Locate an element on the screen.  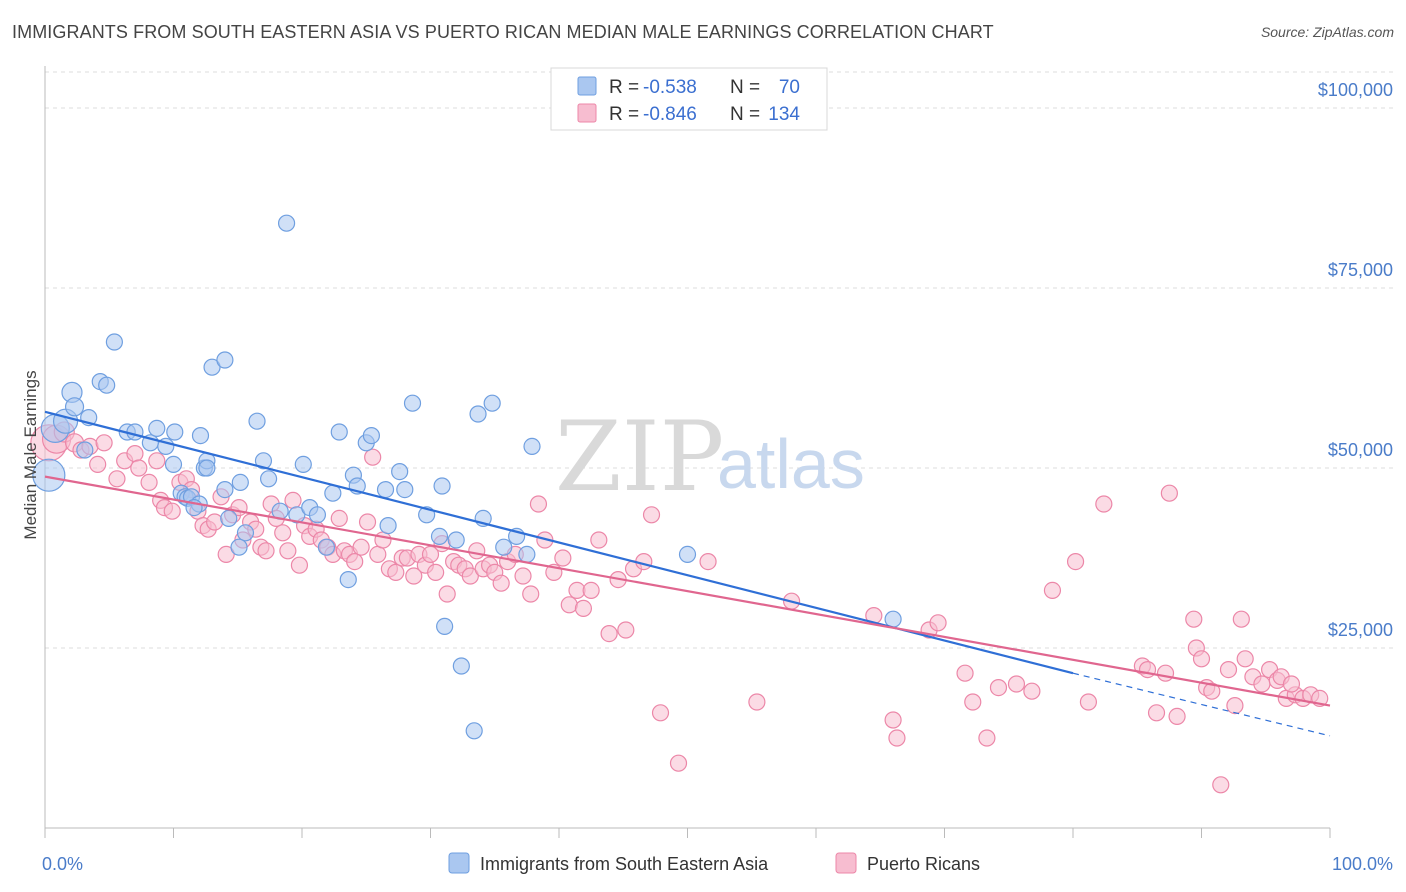
y-tick-label: $100,000 is located at coordinates (1355, 90).